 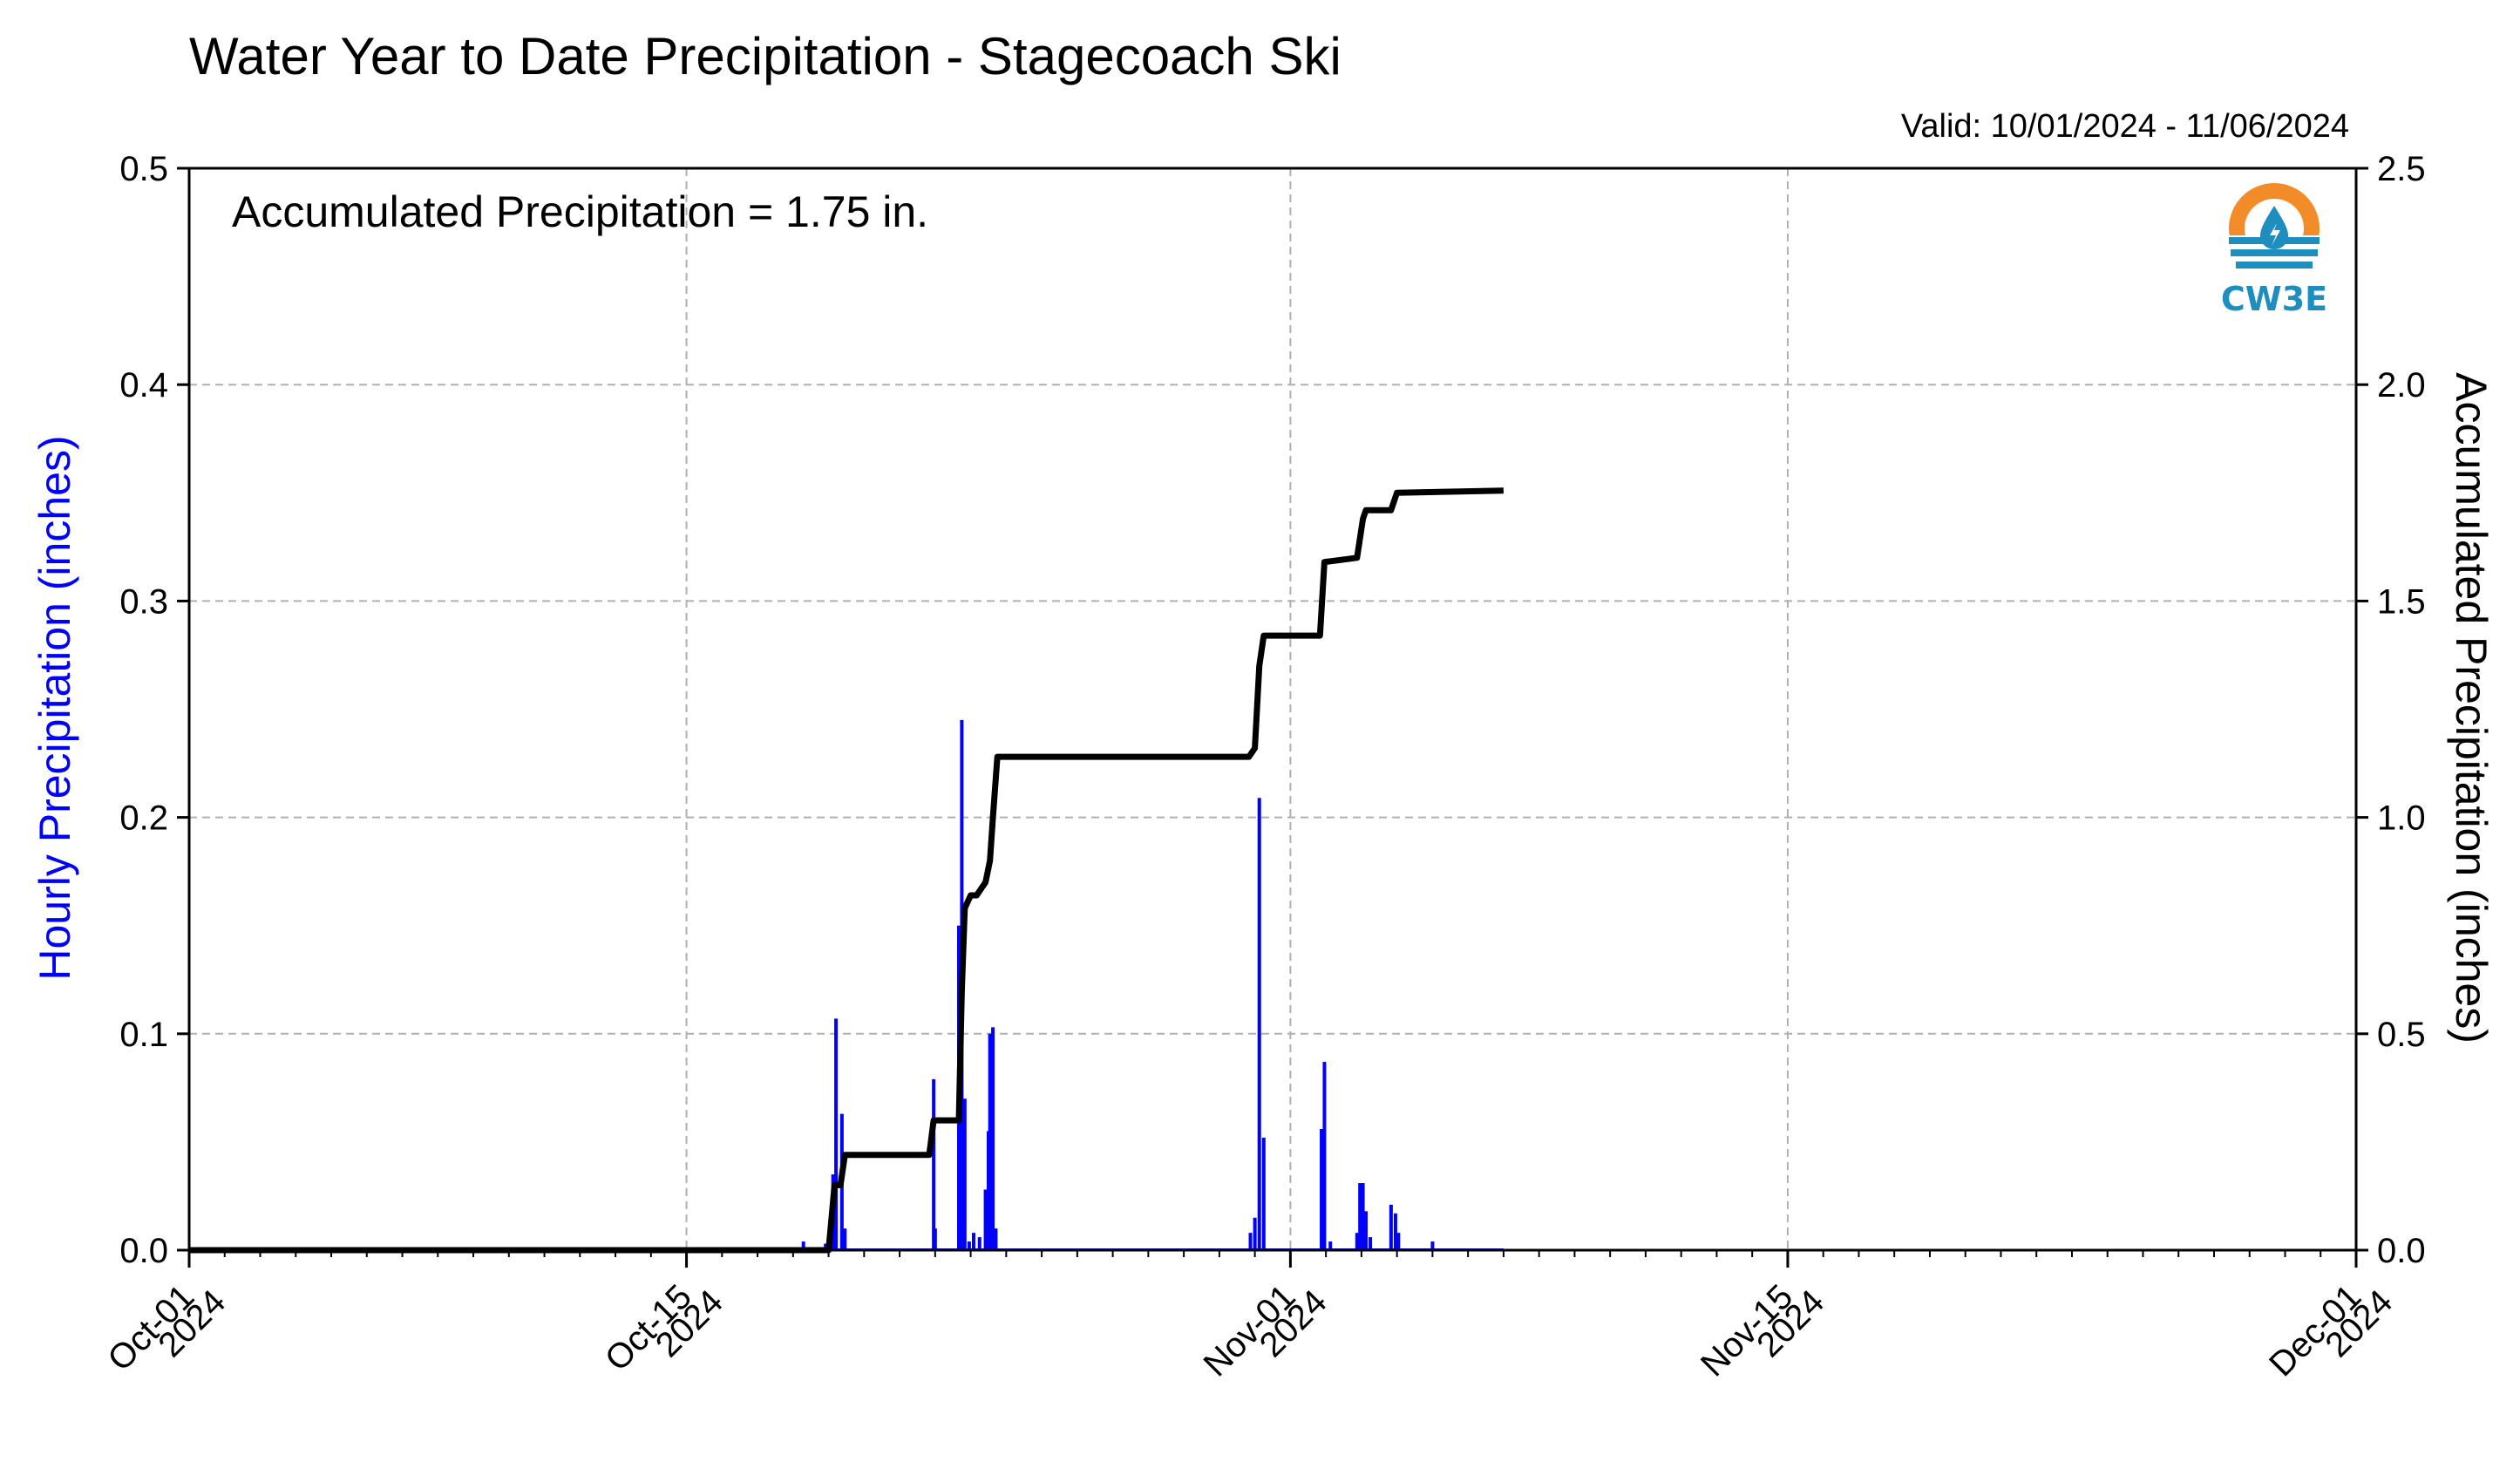 What do you see at coordinates (2401, 1251) in the screenshot?
I see `y-right-tick-label: 0.0` at bounding box center [2401, 1251].